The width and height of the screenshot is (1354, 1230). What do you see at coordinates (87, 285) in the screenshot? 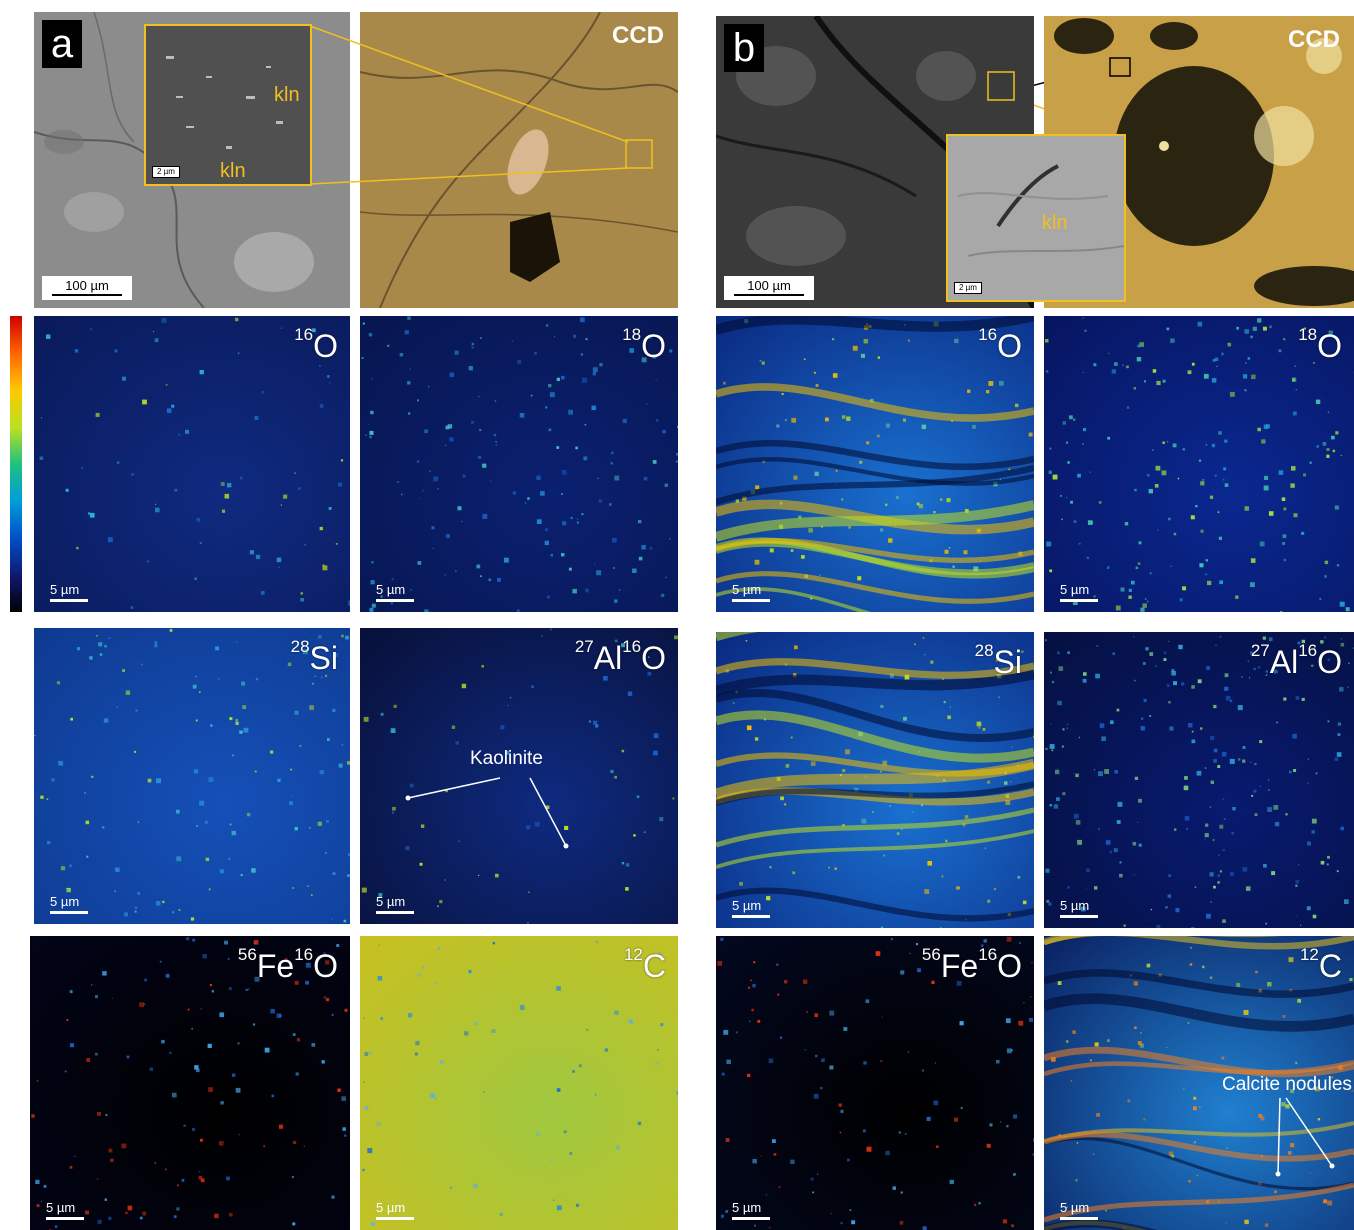
I see `scale-label: 100 µm` at bounding box center [87, 285].